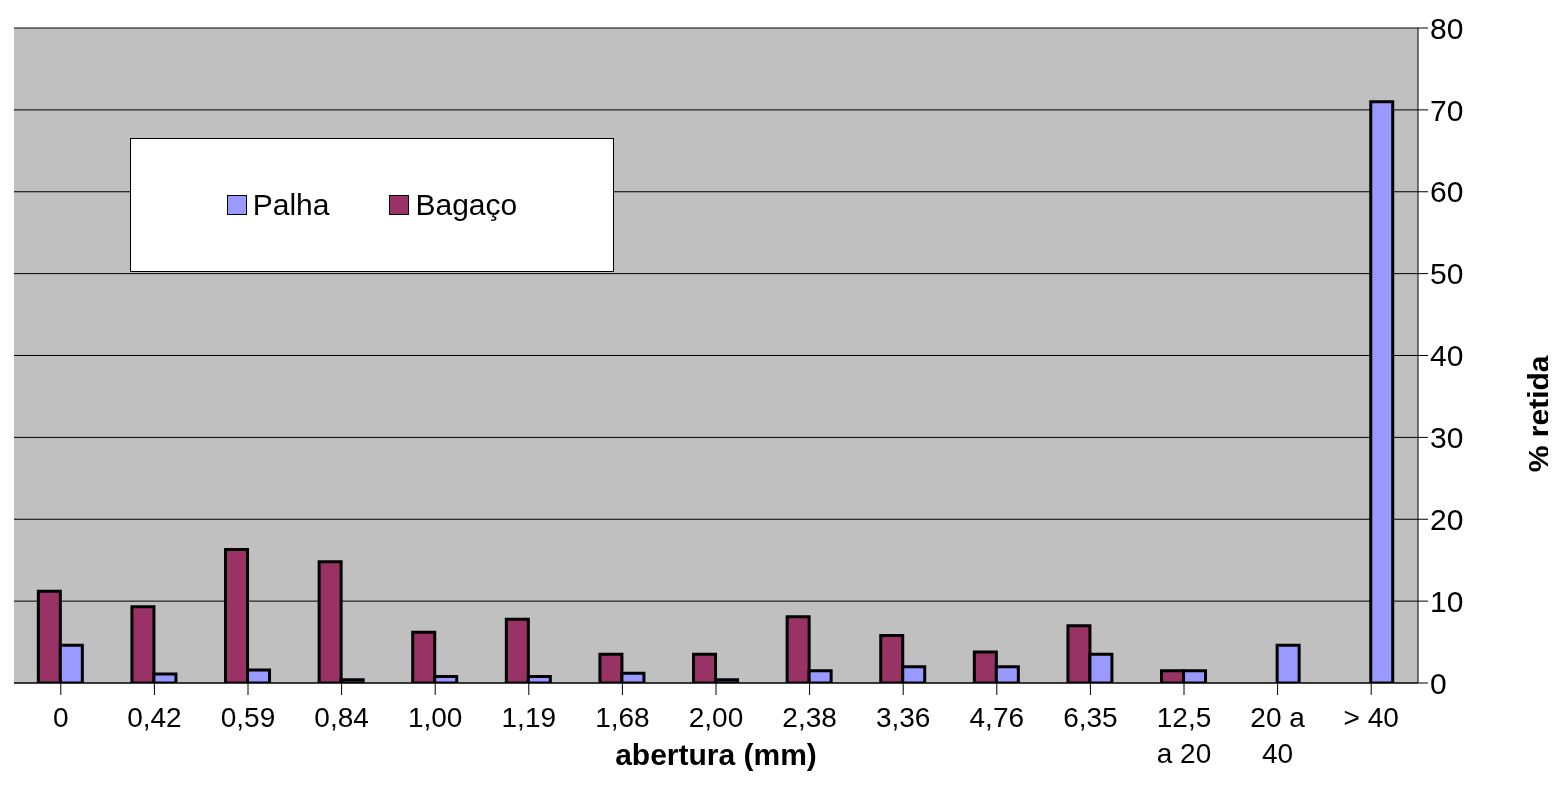 The image size is (1568, 805). Describe the element at coordinates (1447, 438) in the screenshot. I see `y-tick-label: 30` at that location.